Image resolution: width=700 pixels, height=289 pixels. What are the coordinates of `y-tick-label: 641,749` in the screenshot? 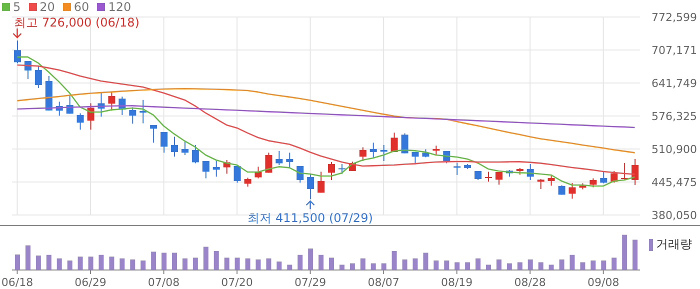 It's located at (674, 83).